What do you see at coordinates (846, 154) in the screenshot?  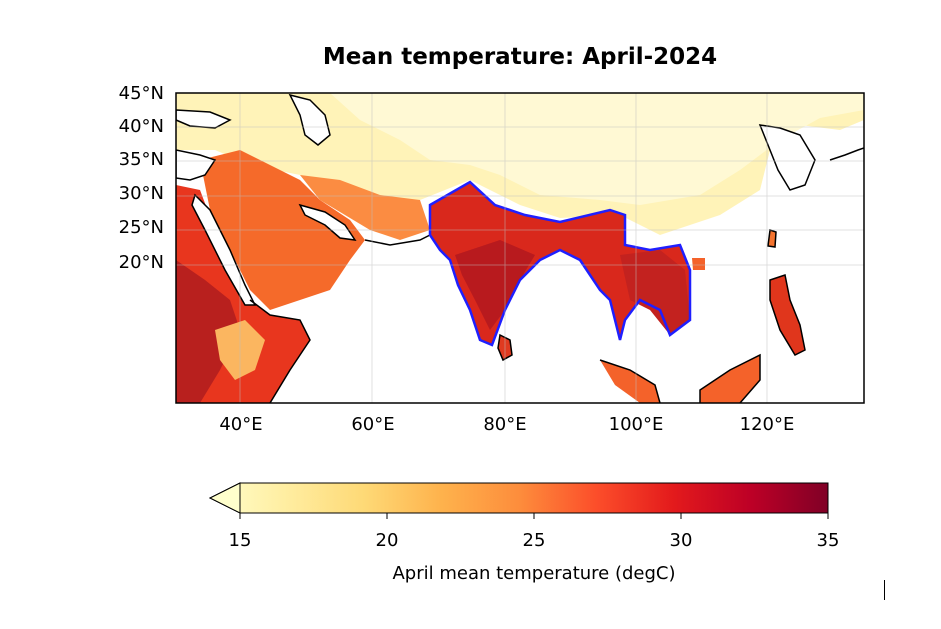 I see `coastline-japan` at bounding box center [846, 154].